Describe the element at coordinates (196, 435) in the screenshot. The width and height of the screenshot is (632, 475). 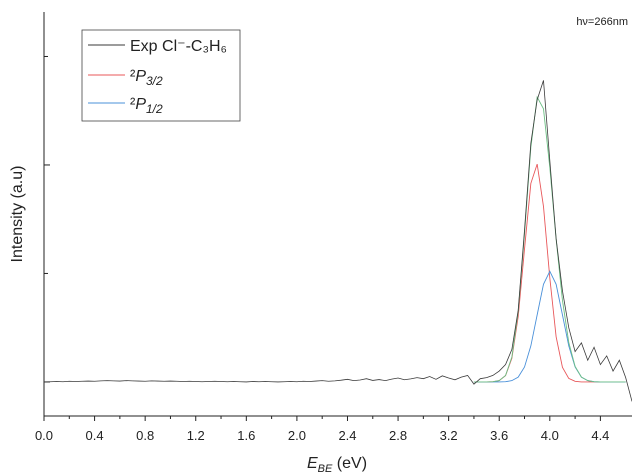
I see `x-tick-label: 1.2` at that location.